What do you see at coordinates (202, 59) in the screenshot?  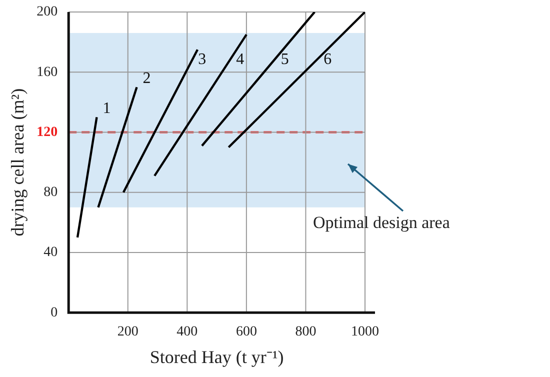 I see `series-label: 3` at bounding box center [202, 59].